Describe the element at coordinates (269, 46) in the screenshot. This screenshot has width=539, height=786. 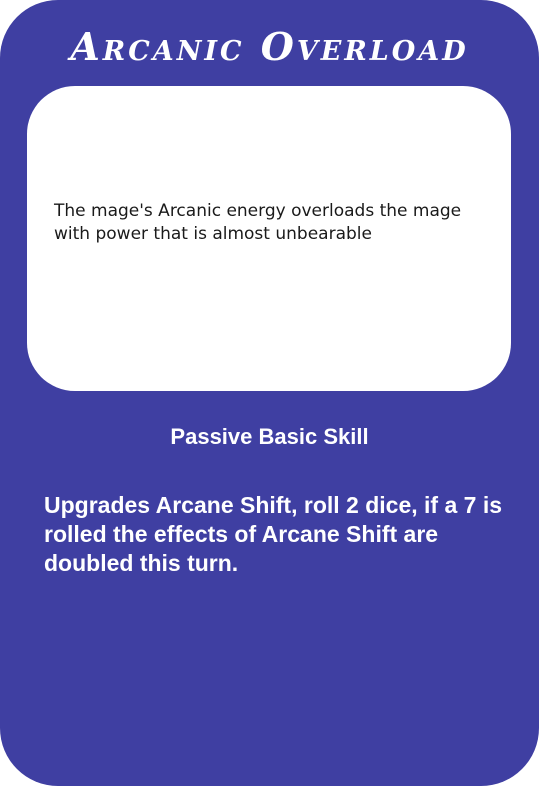
I see `card-title: Arcanic Overload` at that location.